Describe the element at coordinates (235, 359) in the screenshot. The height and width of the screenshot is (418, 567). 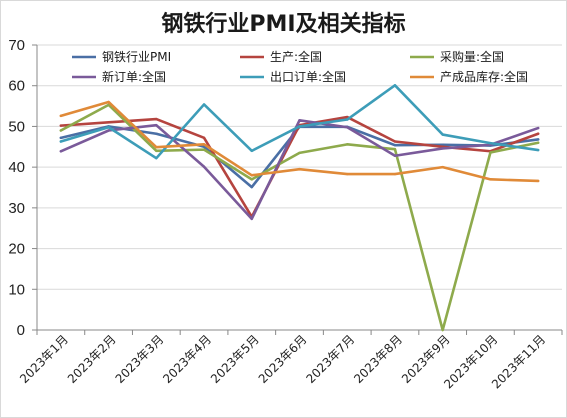
I see `x-tick-label: 2023年5月` at that location.